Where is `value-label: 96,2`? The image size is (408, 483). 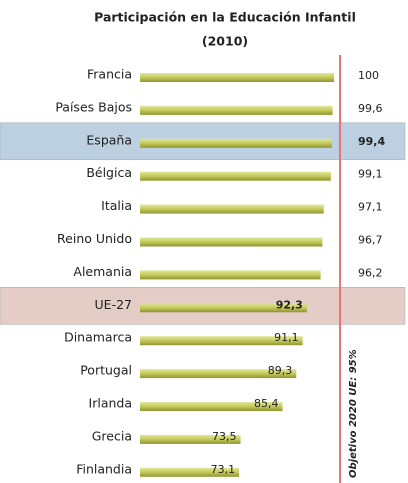 value-label: 96,2 is located at coordinates (370, 272).